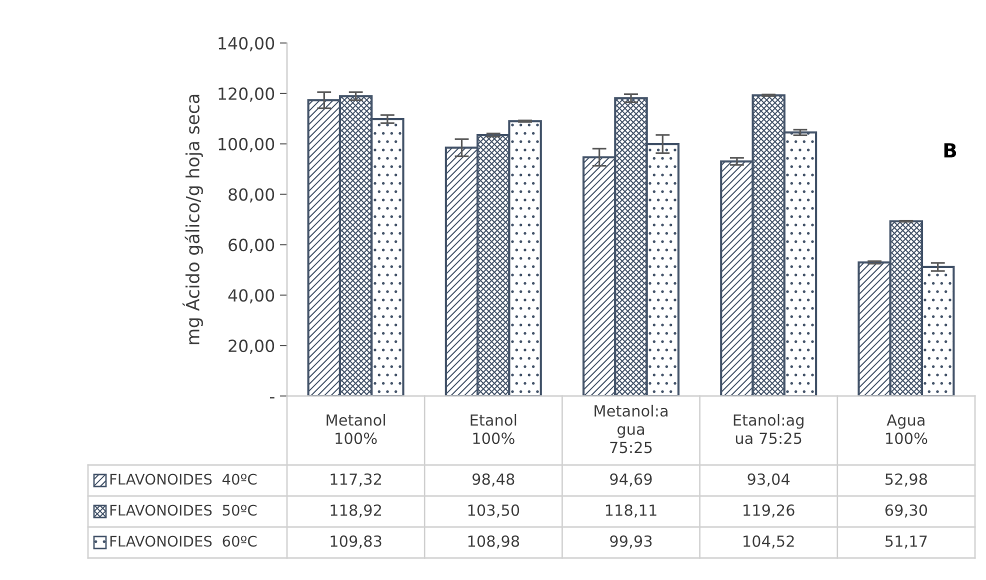  I want to click on y-tick-label: 60,00, so click(251, 245).